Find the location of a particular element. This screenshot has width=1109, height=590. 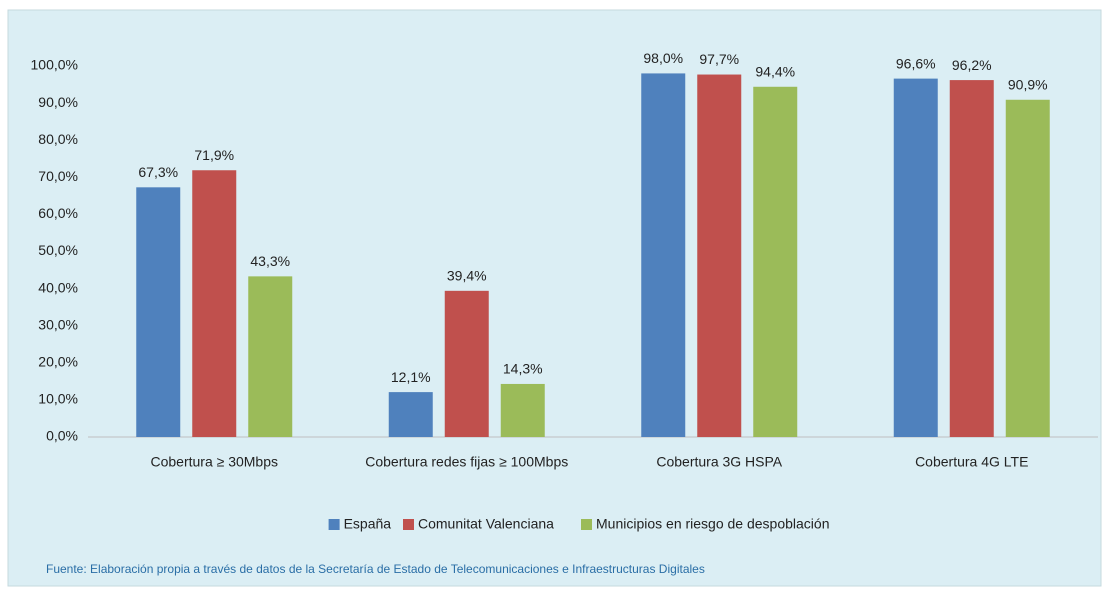

data-label: 39,4% is located at coordinates (467, 276).